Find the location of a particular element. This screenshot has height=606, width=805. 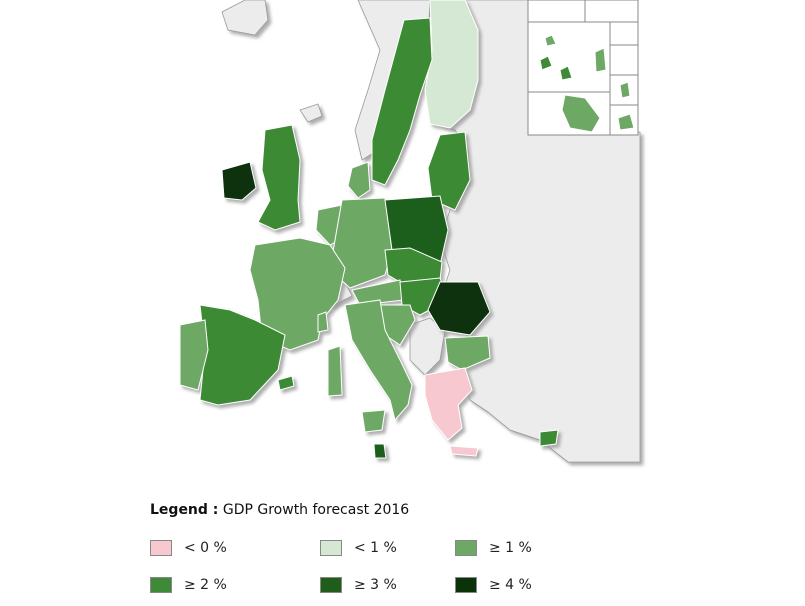

region-bulgaria is located at coordinates (467, 353).